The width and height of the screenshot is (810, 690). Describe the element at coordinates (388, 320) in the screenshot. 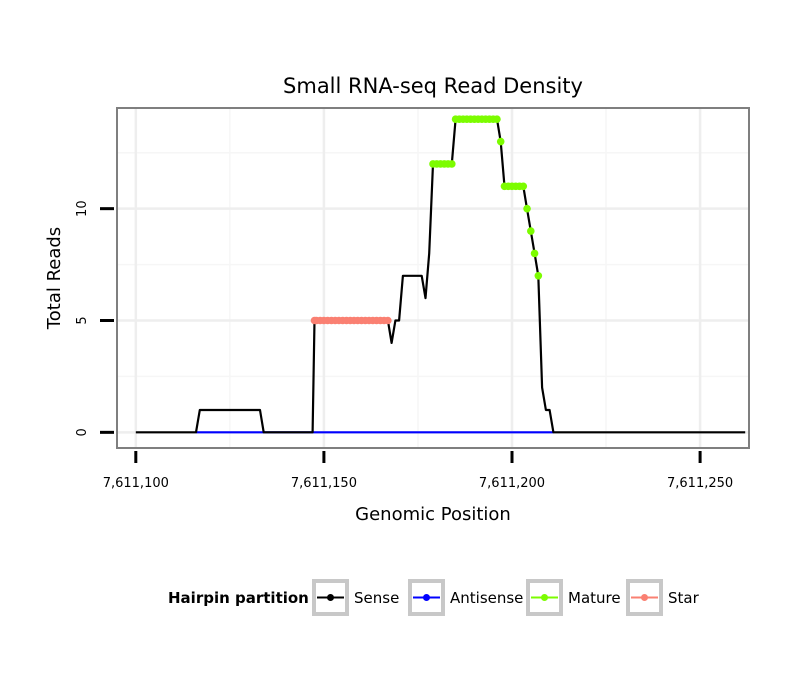

I see `point-star` at that location.